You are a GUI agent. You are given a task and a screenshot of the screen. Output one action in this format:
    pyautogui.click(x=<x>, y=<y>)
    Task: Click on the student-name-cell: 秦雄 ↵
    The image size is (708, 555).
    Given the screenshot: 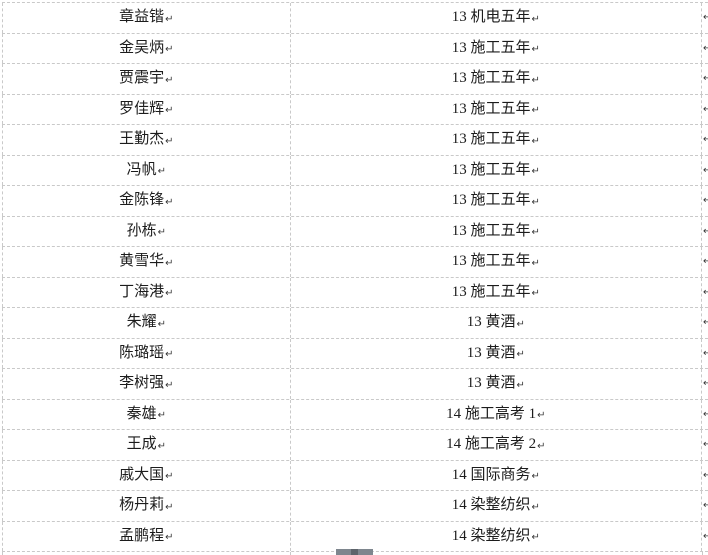 What is the action you would take?
    pyautogui.click(x=146, y=414)
    